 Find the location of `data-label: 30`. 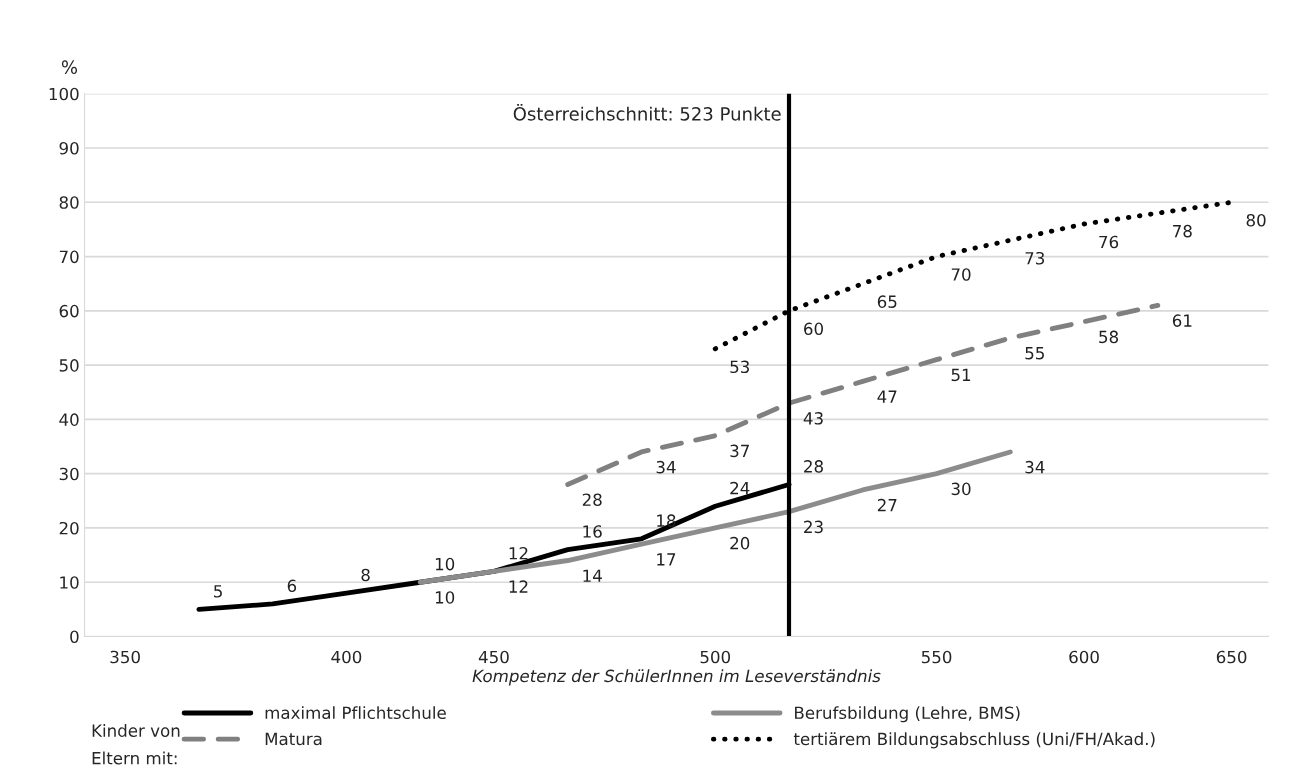

data-label: 30 is located at coordinates (961, 489).